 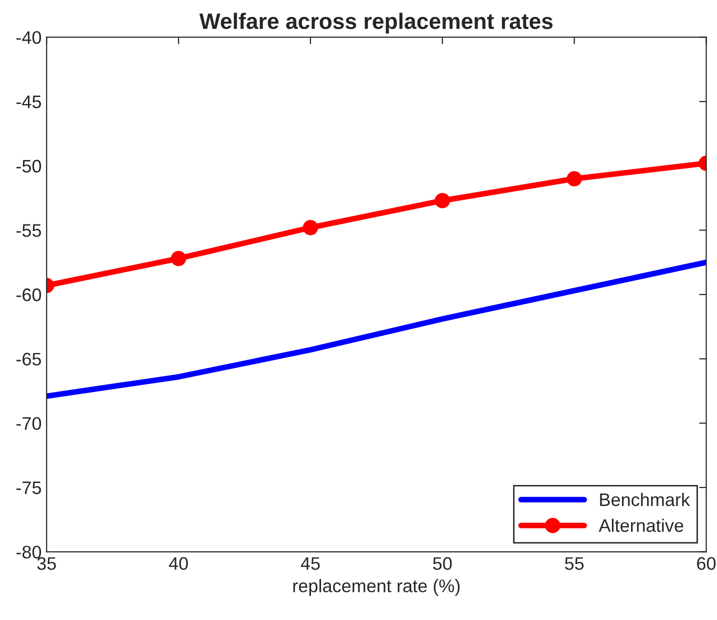 What do you see at coordinates (706, 563) in the screenshot?
I see `x-tick-label: 60` at bounding box center [706, 563].